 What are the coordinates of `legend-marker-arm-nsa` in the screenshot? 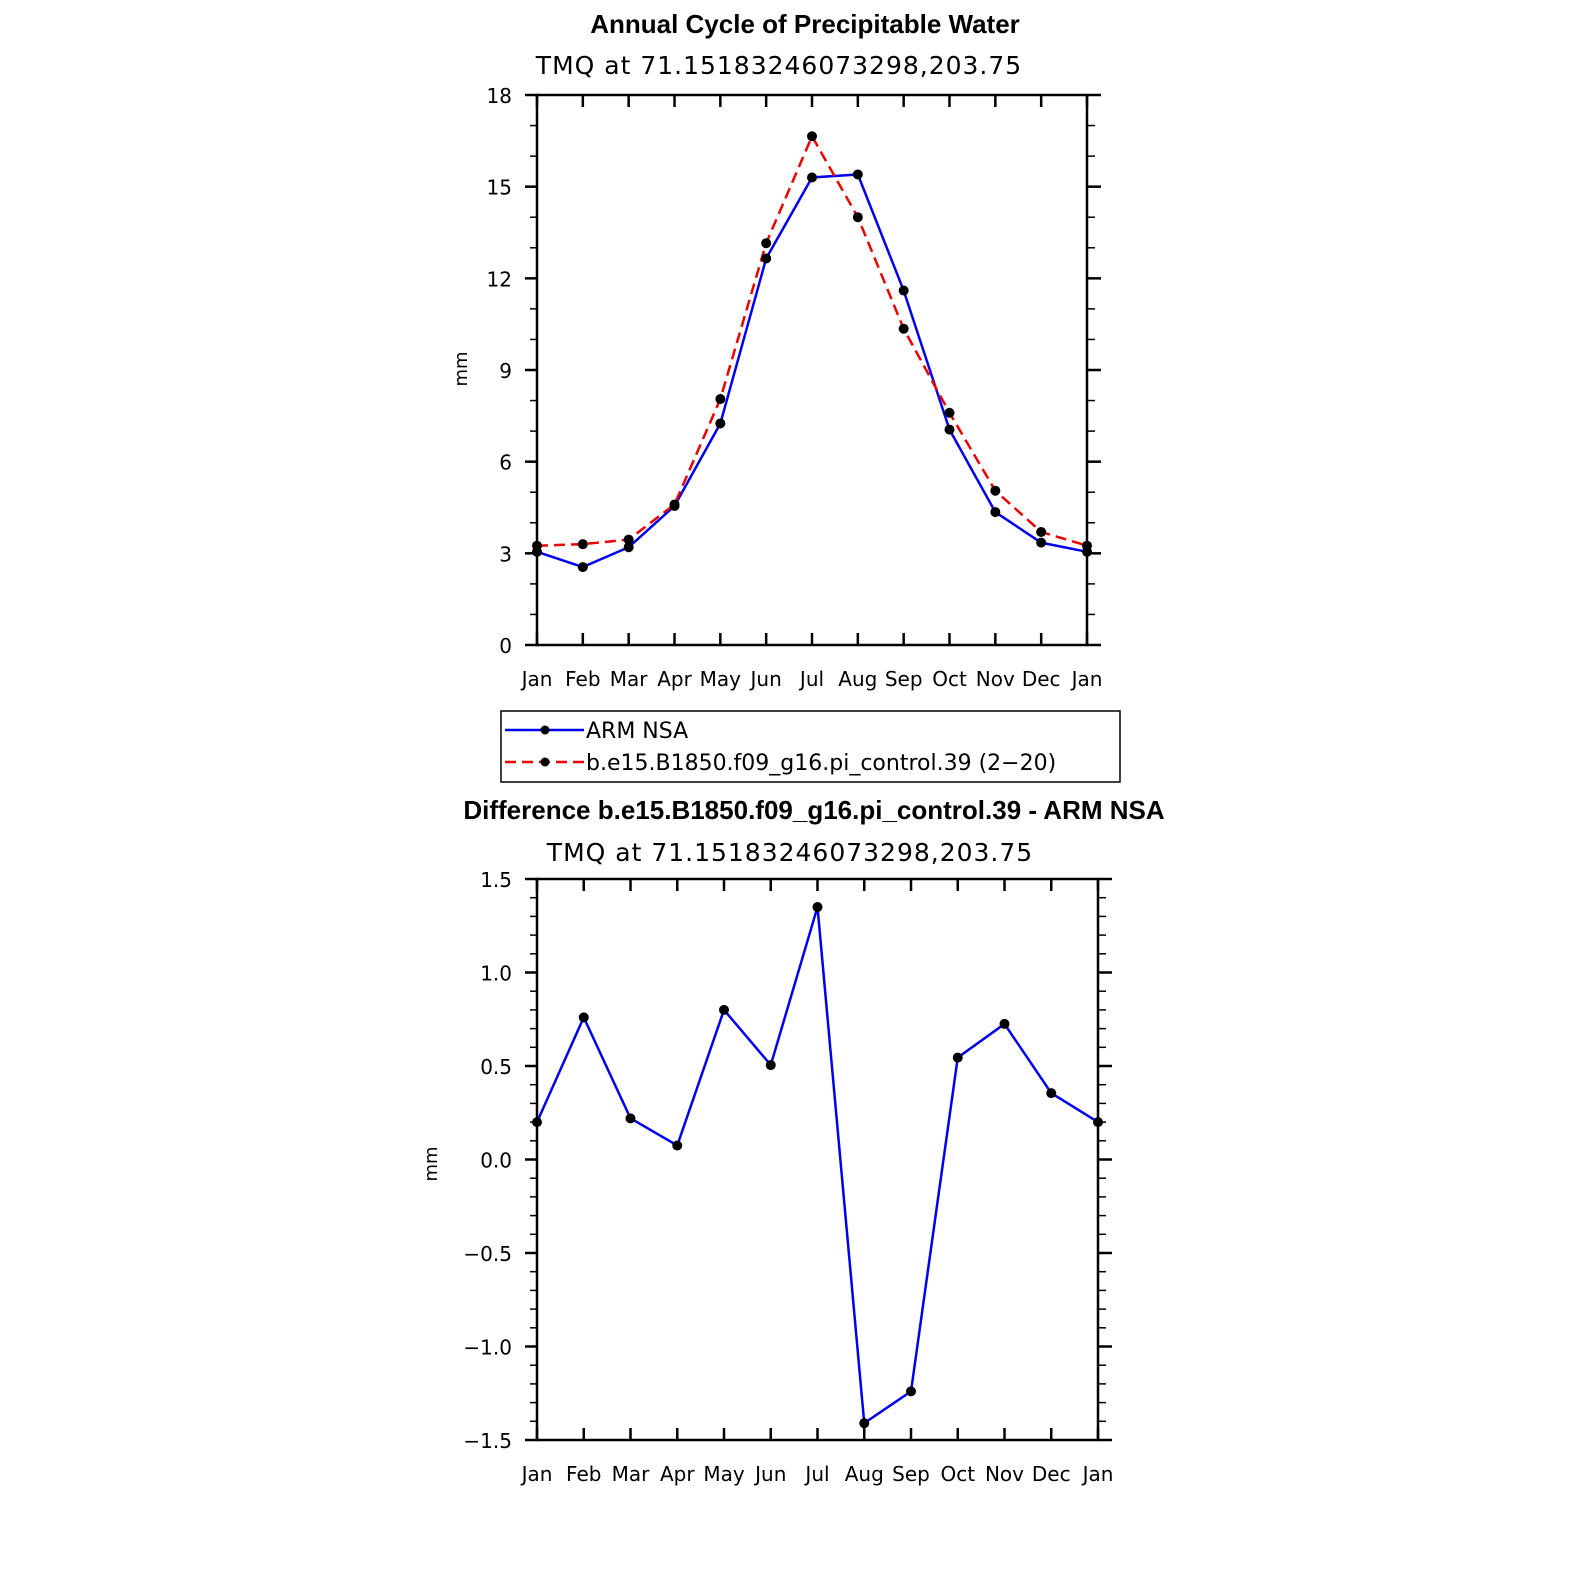 It's located at (545, 730).